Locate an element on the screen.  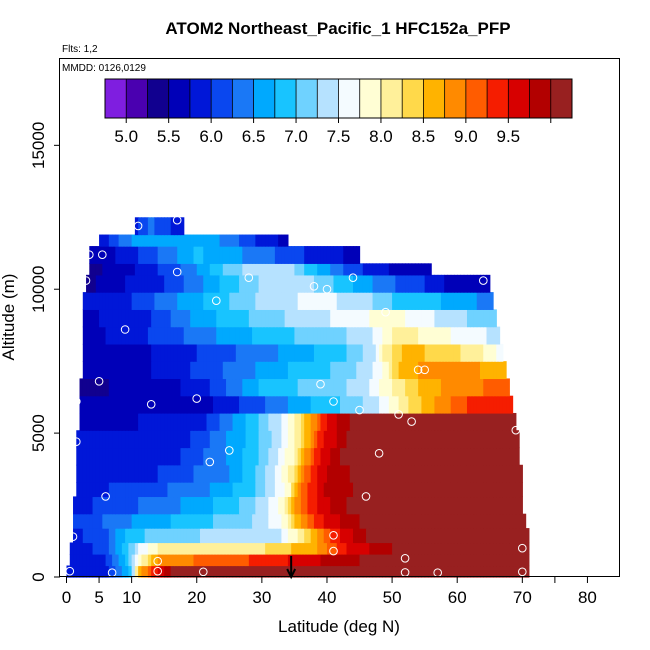
colorbar-tick-label: 5.0 is located at coordinates (126, 136).